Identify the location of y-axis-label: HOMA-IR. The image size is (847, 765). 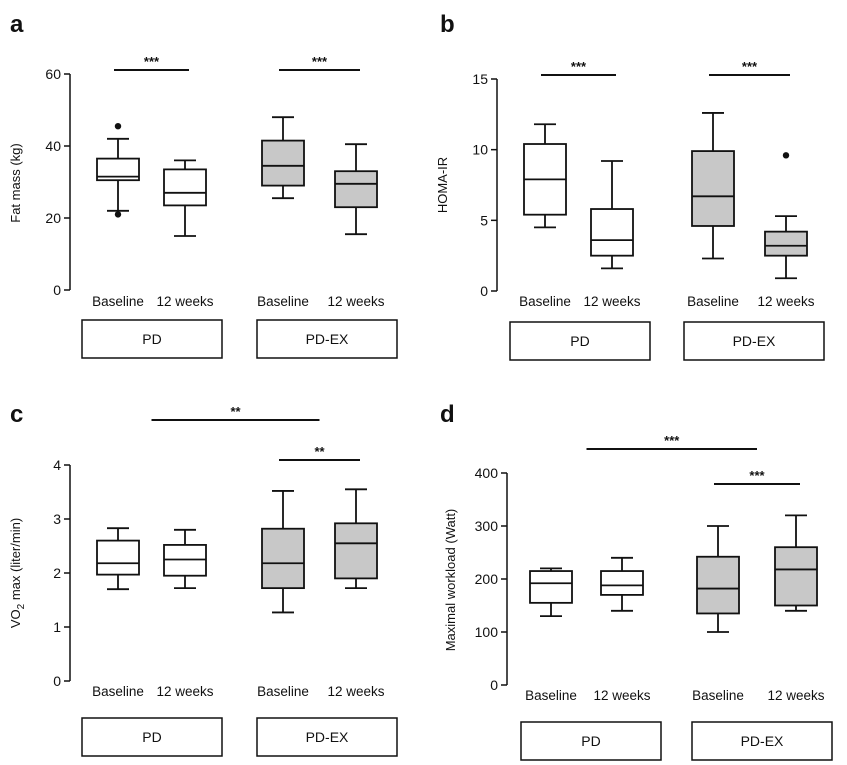
(442, 185).